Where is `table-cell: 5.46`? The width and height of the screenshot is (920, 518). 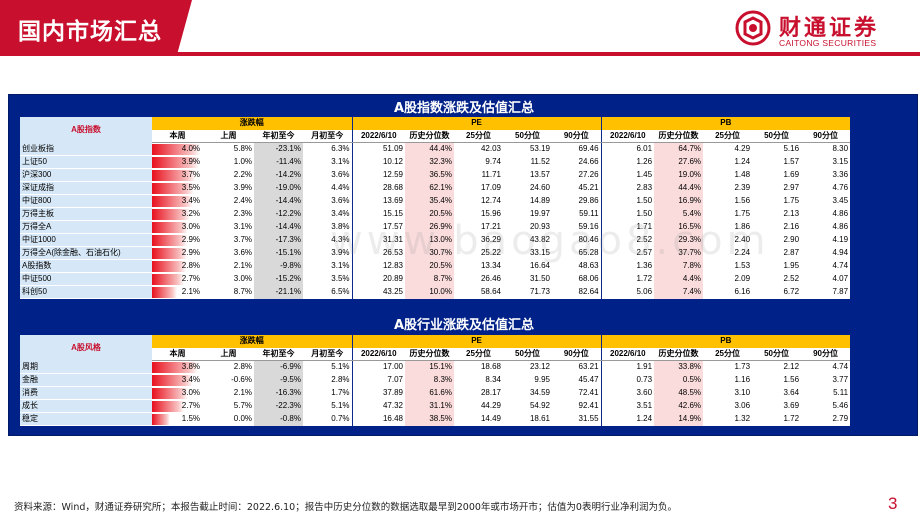 table-cell: 5.46 is located at coordinates (840, 406).